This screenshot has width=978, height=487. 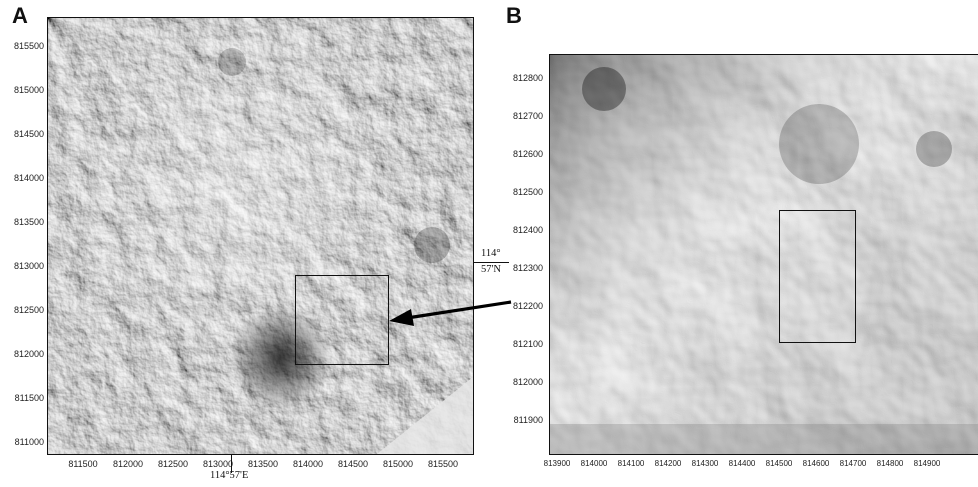 I want to click on y-tick-label-b: 812500, so click(x=527, y=192).